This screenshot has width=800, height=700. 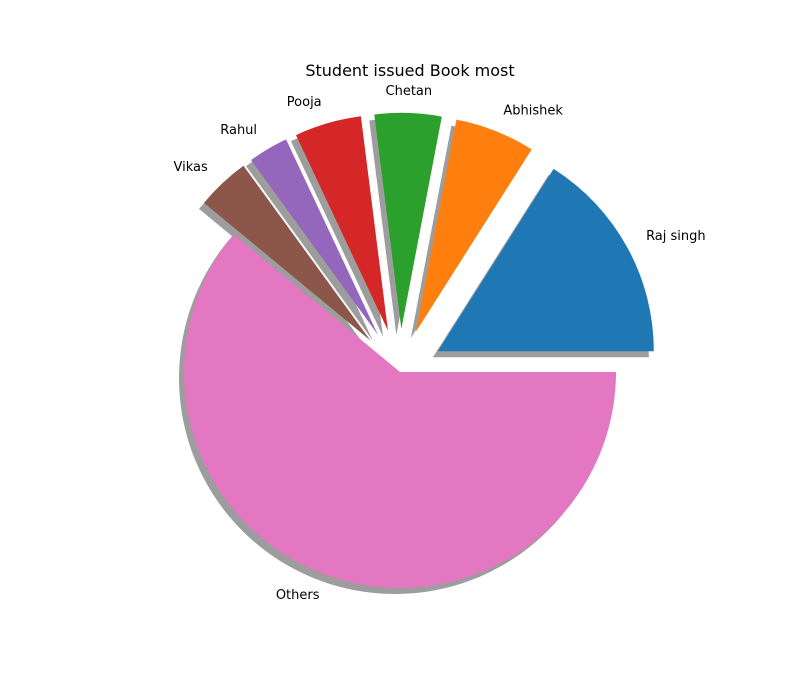 What do you see at coordinates (533, 110) in the screenshot?
I see `slice-label-abhishek: Abhishek` at bounding box center [533, 110].